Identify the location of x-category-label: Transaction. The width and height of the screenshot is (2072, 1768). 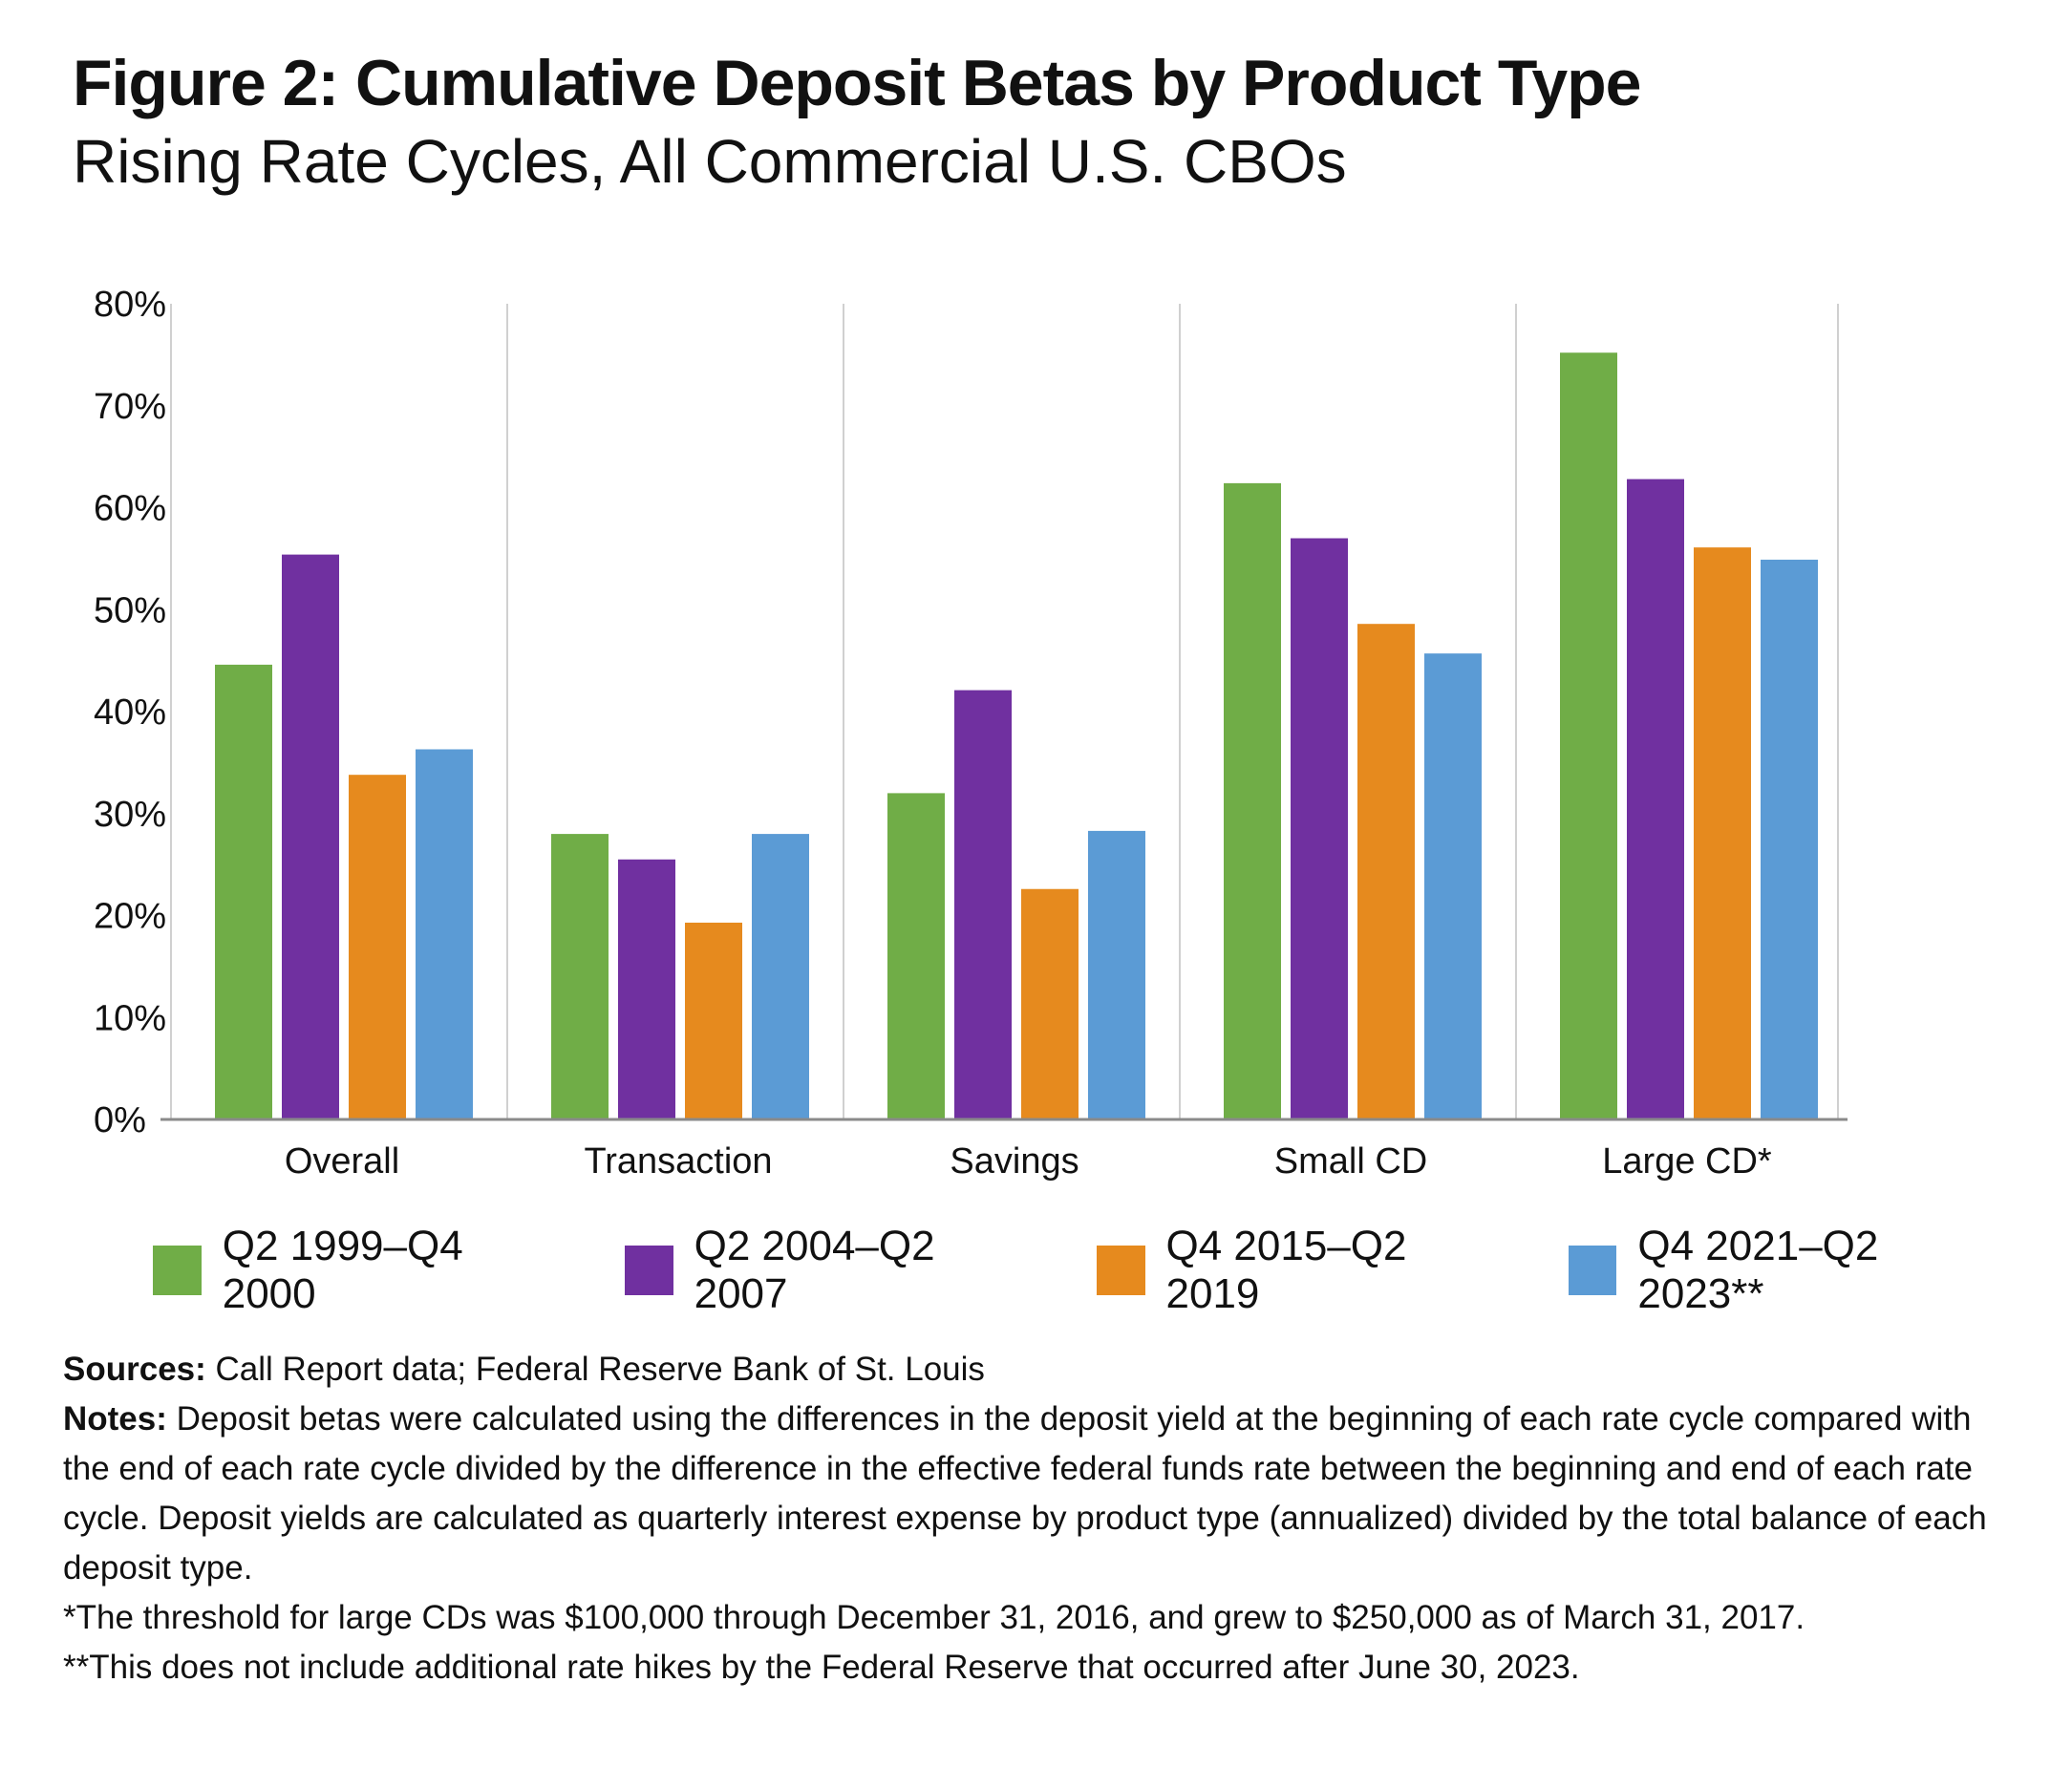
(678, 1161).